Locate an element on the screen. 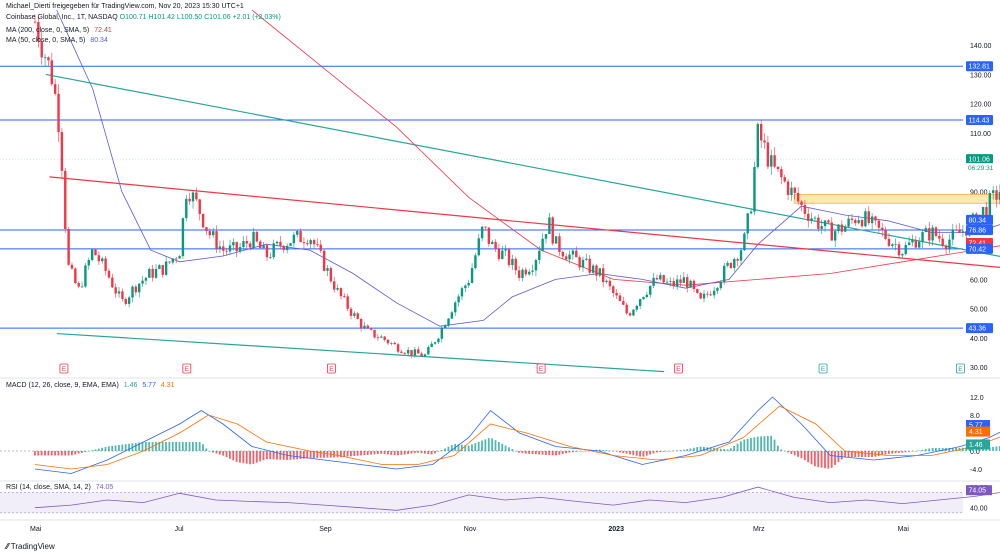 Image resolution: width=1000 pixels, height=556 pixels. rsi-axis-label-text: 74.05 is located at coordinates (978, 491).